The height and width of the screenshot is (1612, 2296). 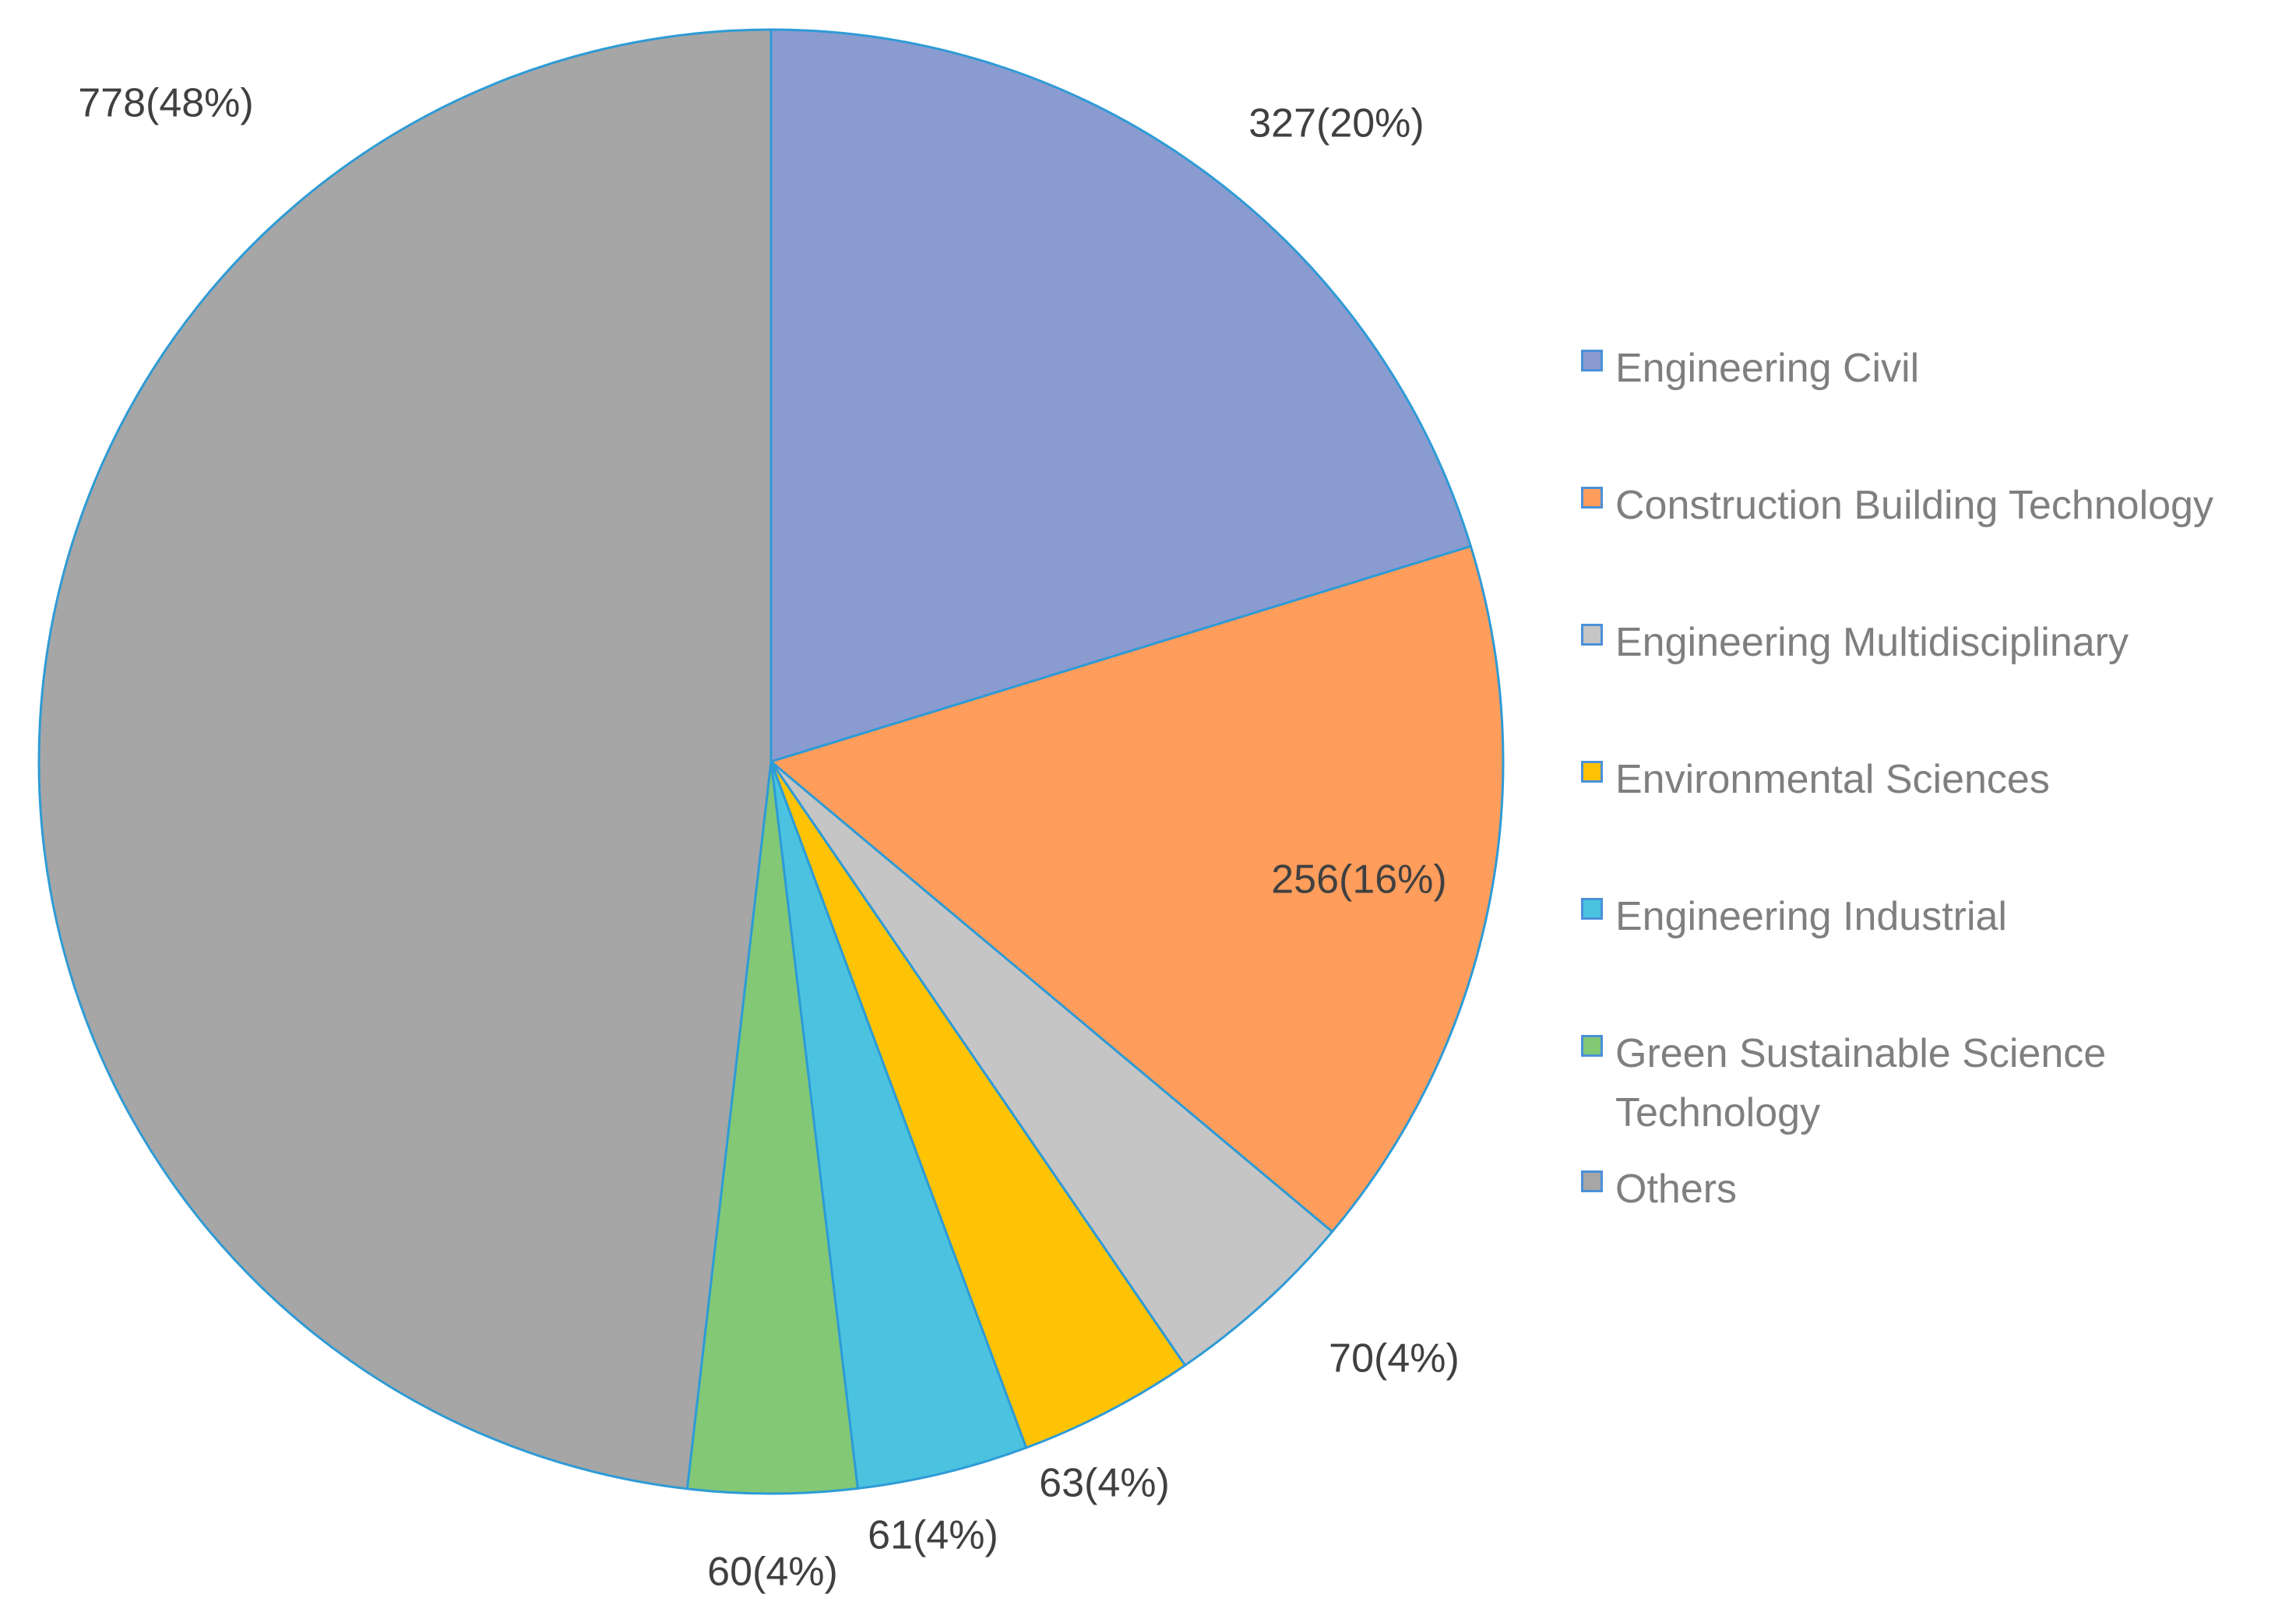 What do you see at coordinates (165, 103) in the screenshot?
I see `data-label-others: 778(48%)` at bounding box center [165, 103].